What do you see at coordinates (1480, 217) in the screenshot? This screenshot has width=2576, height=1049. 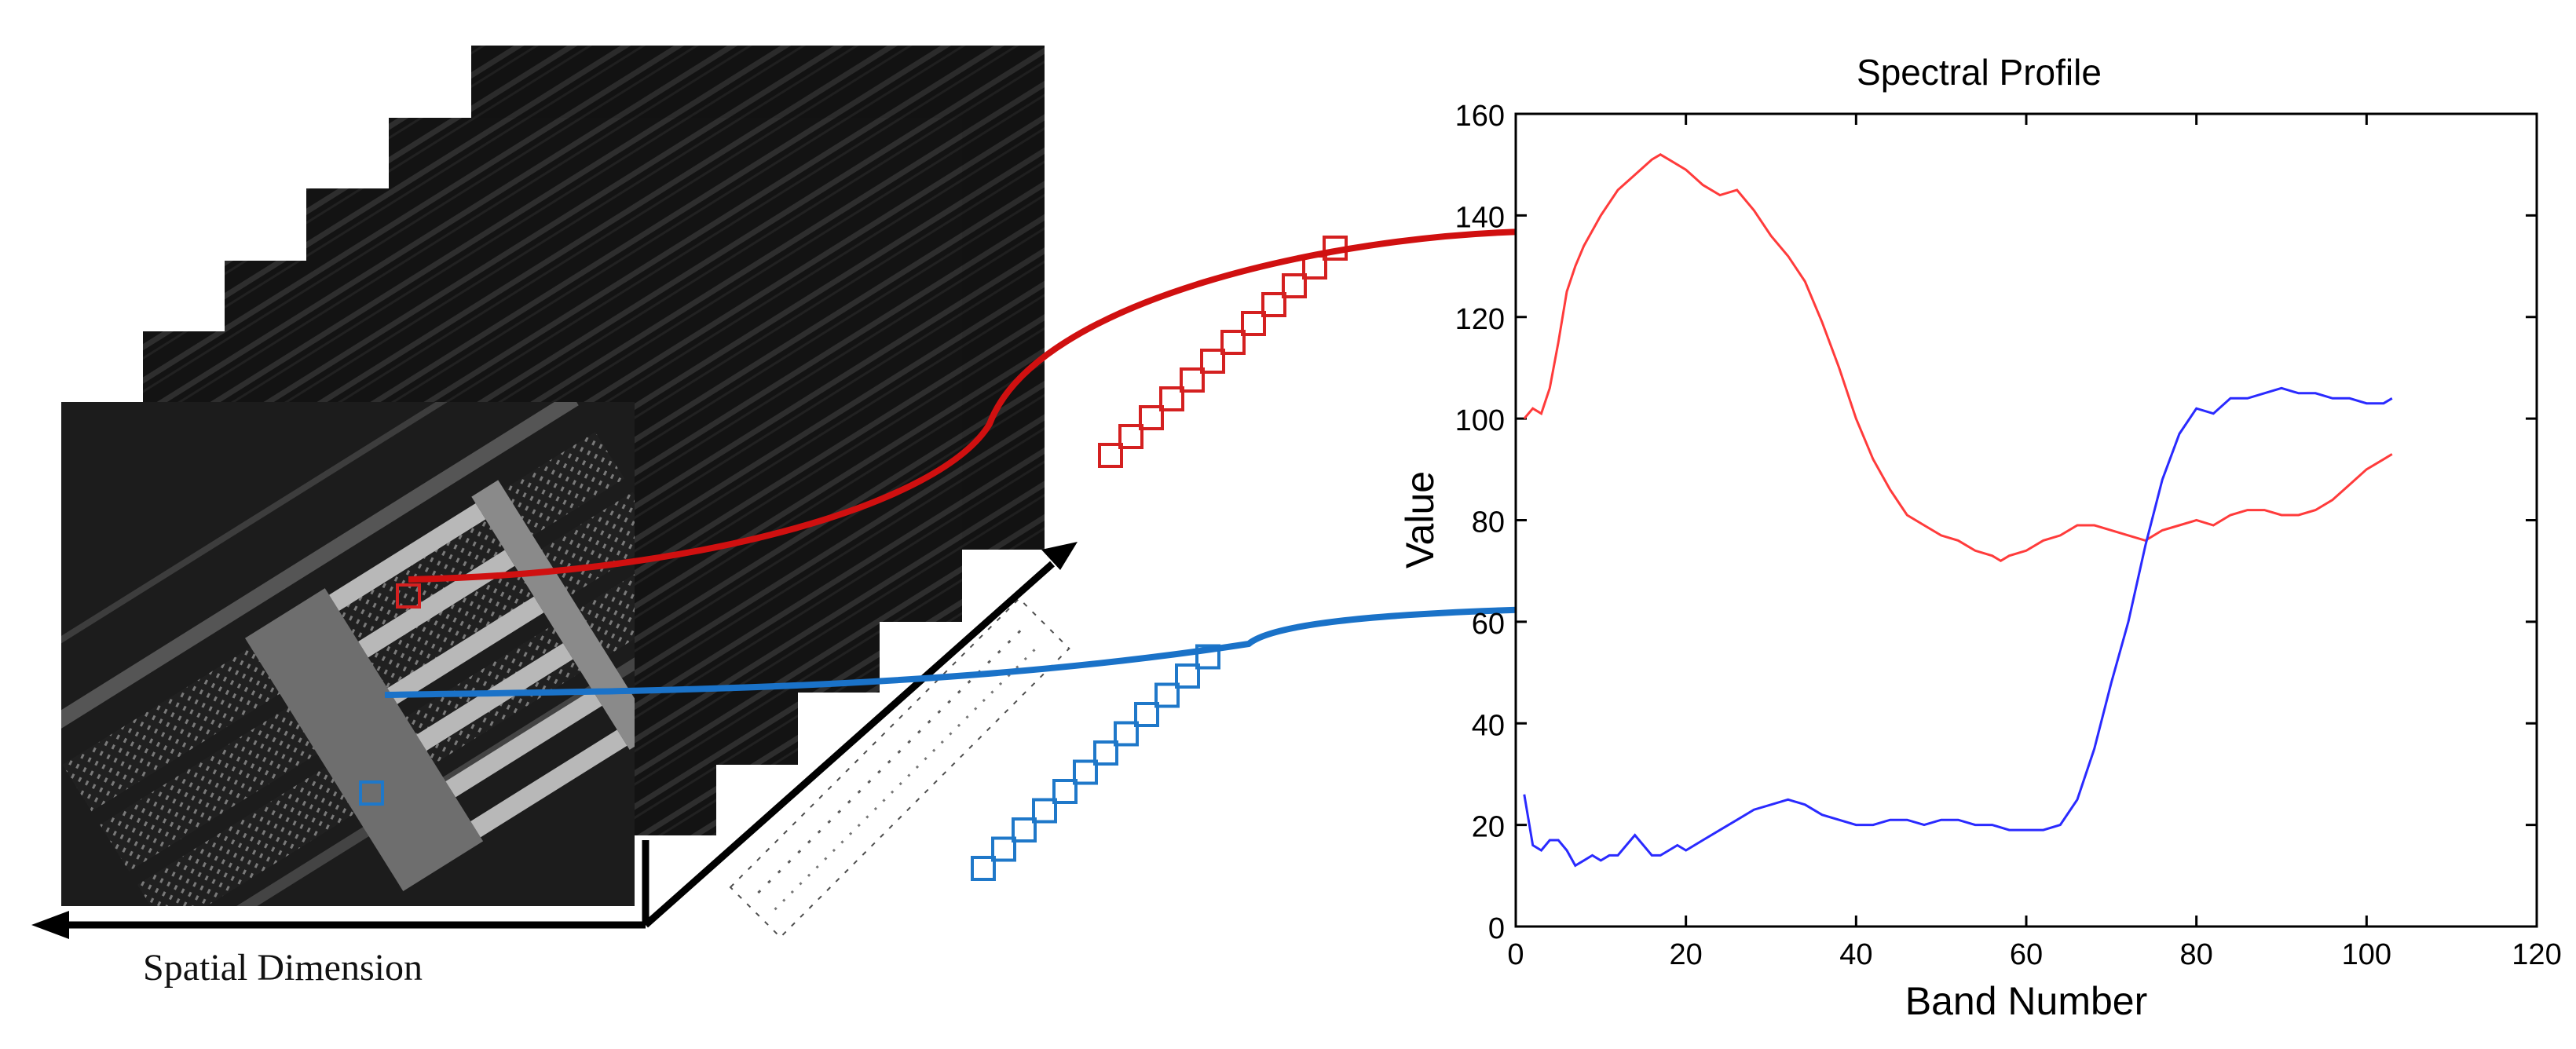 I see `y-tick-label: 140` at bounding box center [1480, 217].